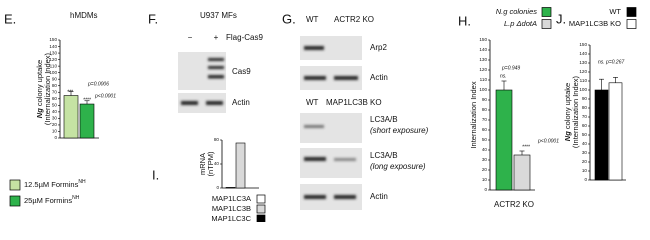  What do you see at coordinates (384, 155) in the screenshot?
I see `blot-row-label: LC3A/B` at bounding box center [384, 155].